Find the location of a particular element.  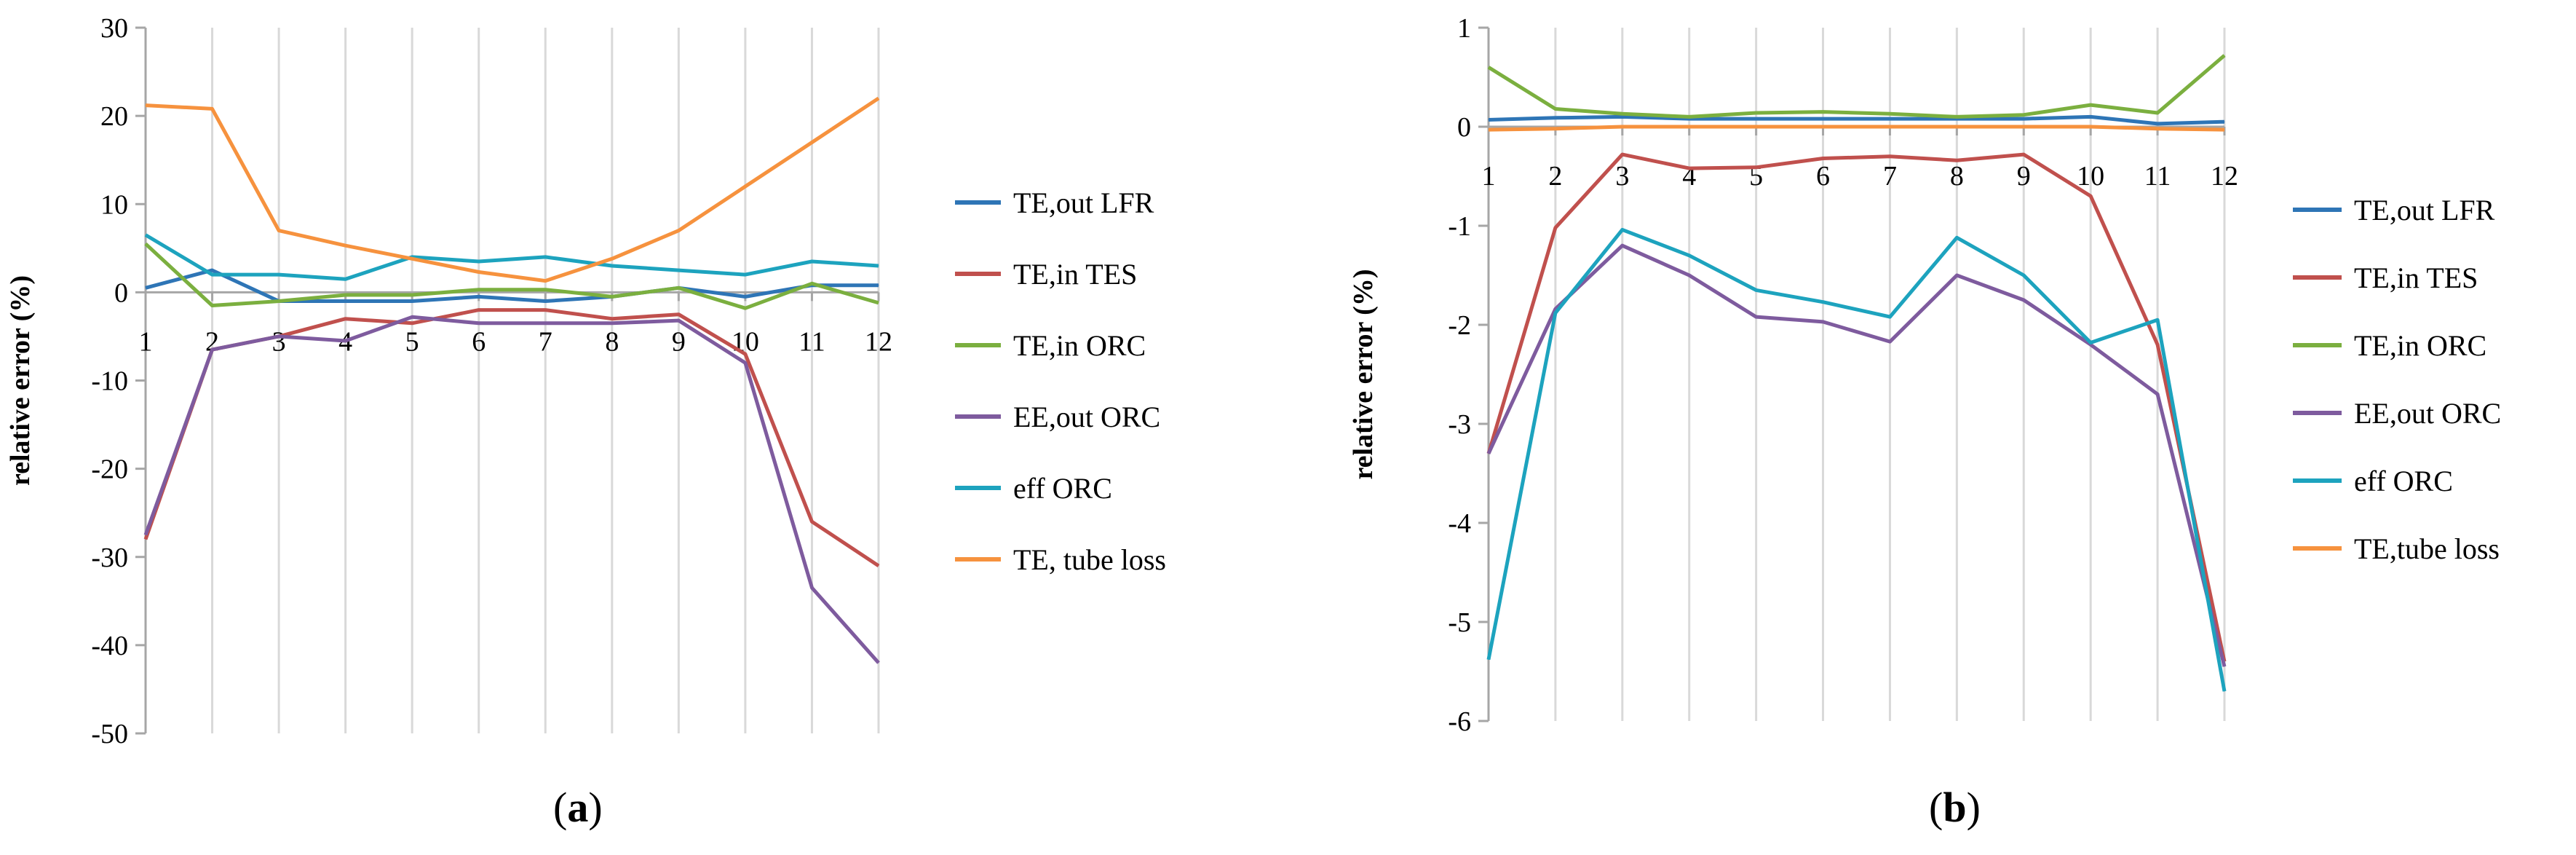

y-tick-label: 10 is located at coordinates (114, 204).